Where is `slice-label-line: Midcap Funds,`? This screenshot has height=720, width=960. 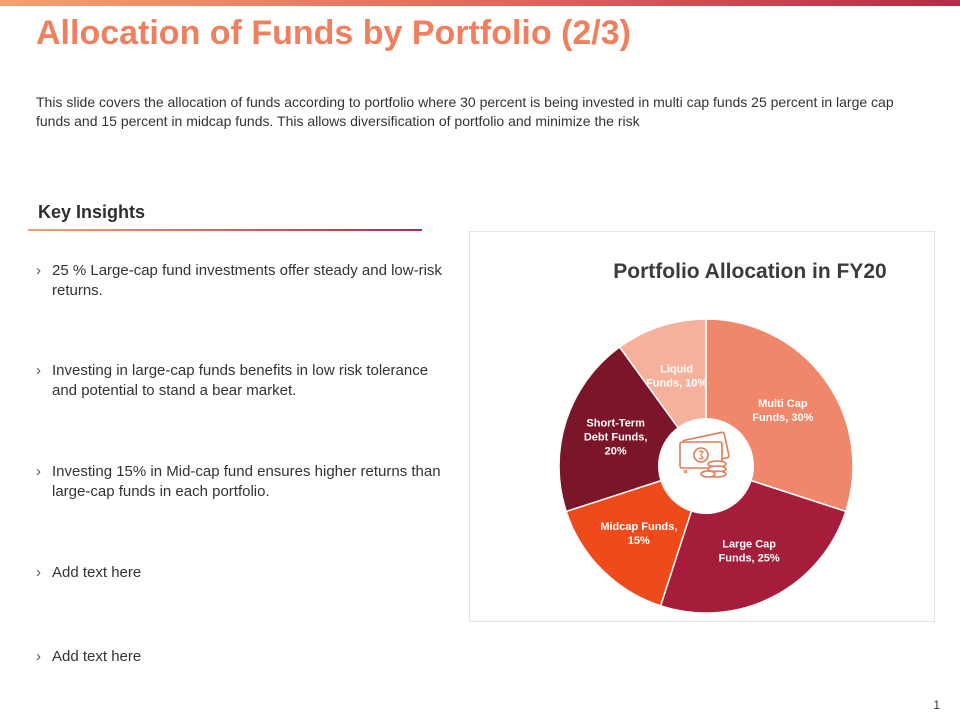
slice-label-line: Midcap Funds, is located at coordinates (638, 527).